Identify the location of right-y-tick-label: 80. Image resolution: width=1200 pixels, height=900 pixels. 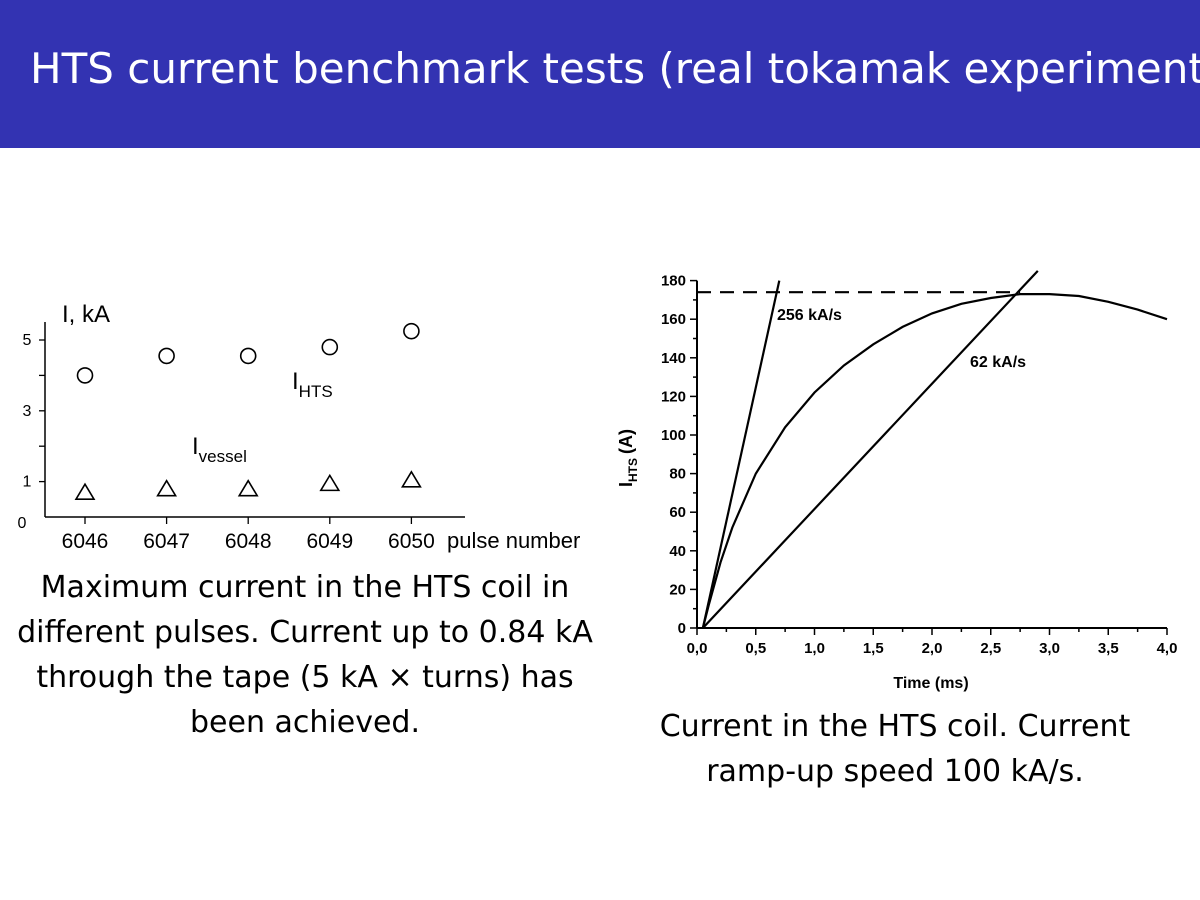
(677, 474).